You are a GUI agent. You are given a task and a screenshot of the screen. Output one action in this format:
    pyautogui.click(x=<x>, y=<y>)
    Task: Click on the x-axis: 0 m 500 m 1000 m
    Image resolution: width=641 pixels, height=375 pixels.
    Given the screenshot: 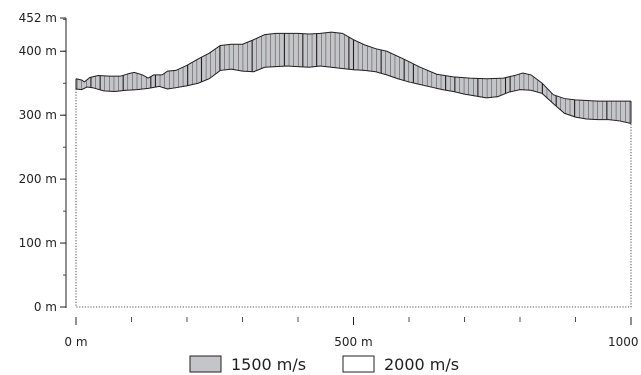 What is the action you would take?
    pyautogui.click(x=352, y=333)
    